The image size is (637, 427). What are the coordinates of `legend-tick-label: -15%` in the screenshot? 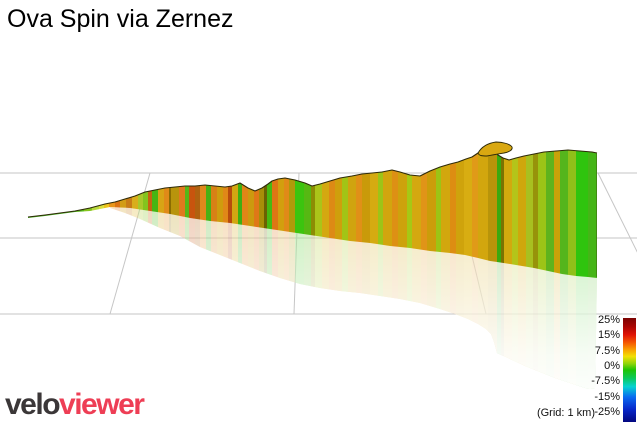 It's located at (607, 396).